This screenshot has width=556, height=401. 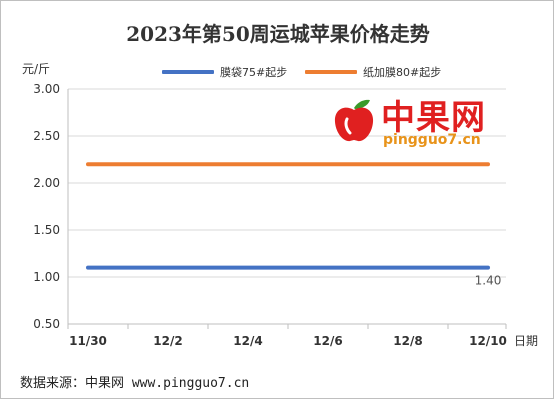 What do you see at coordinates (526, 341) in the screenshot?
I see `x-axis-title: 日期` at bounding box center [526, 341].